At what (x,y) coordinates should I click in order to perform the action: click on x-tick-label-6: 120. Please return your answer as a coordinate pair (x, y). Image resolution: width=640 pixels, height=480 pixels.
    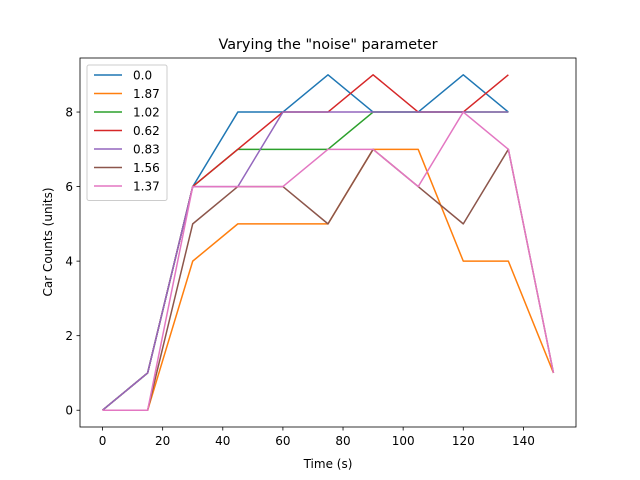
    Looking at the image, I should click on (463, 441).